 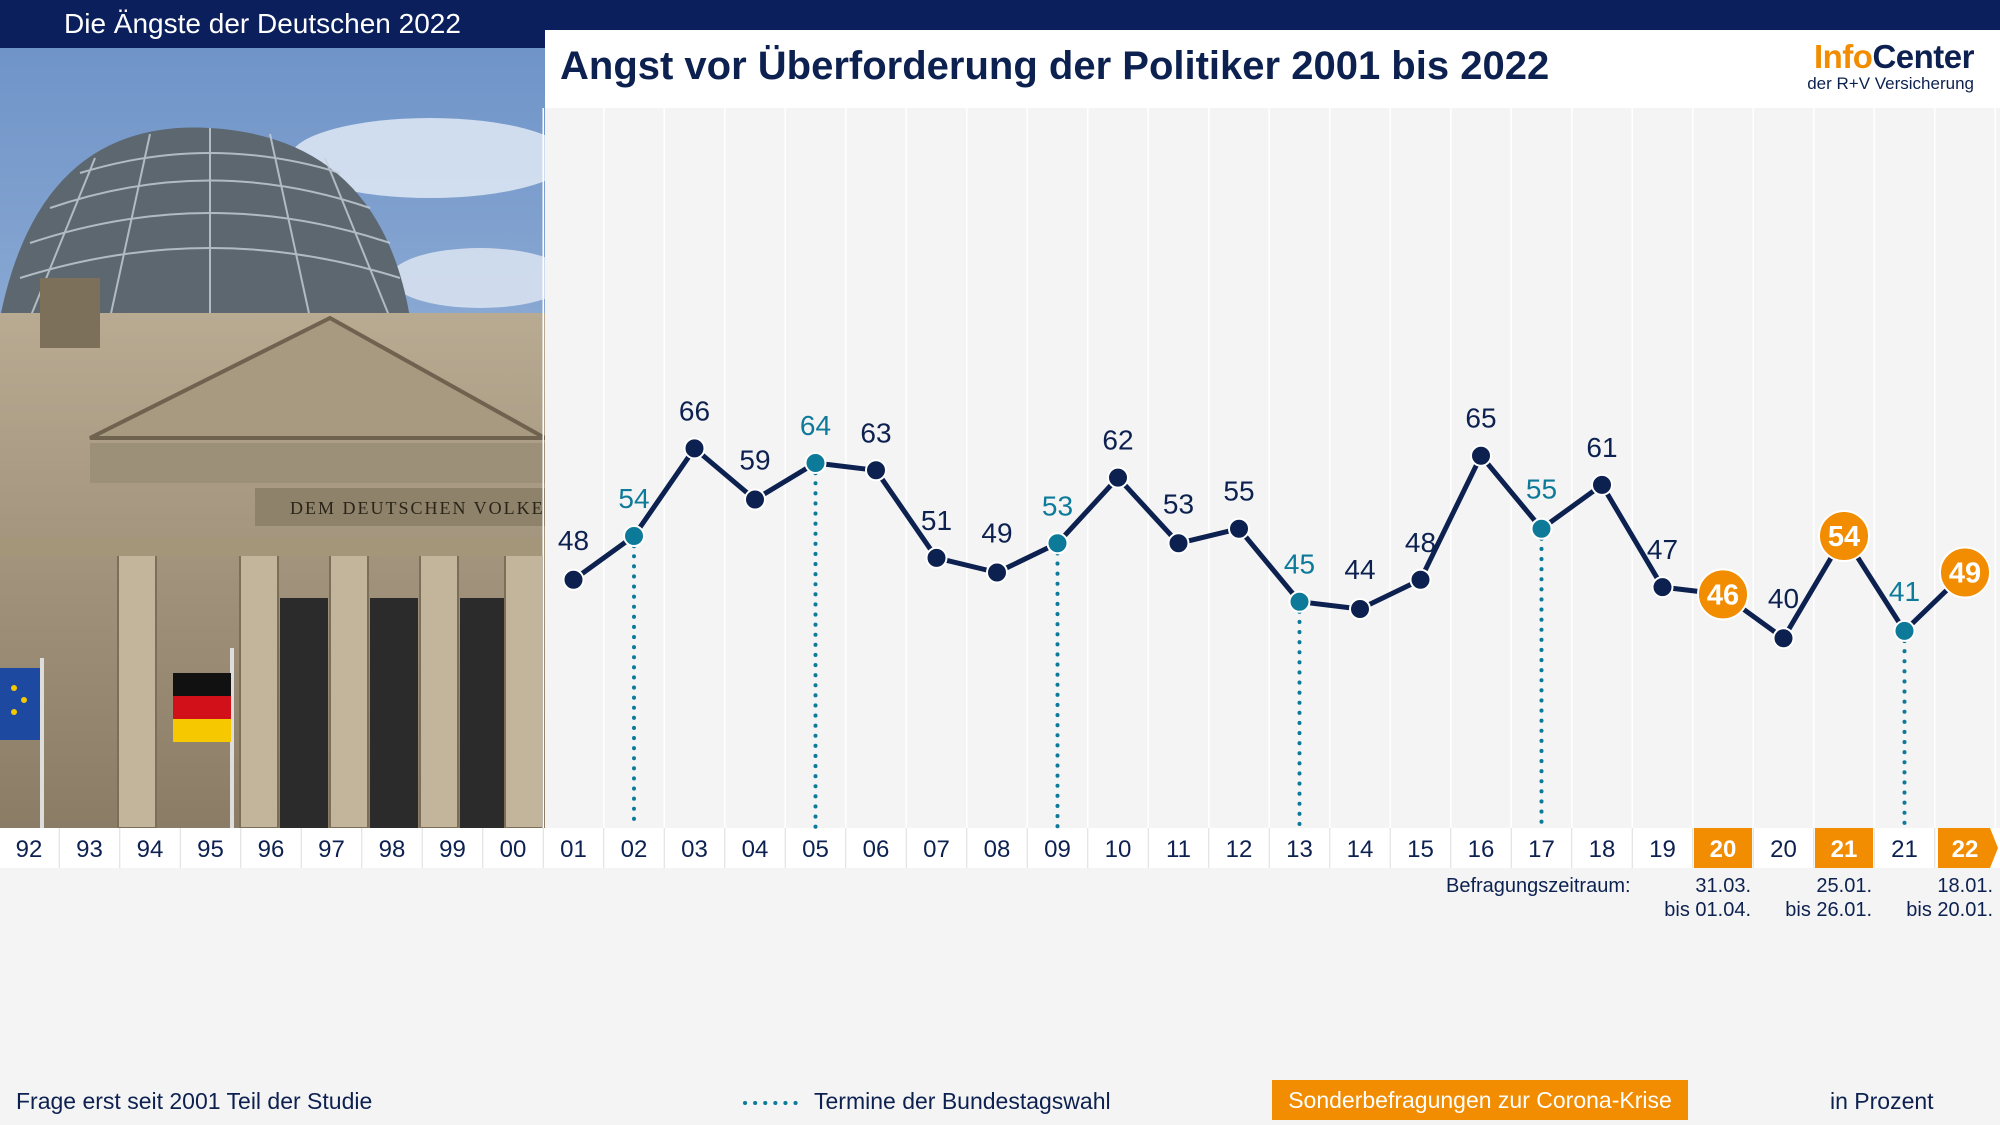 I want to click on brand-info: Info, so click(x=1843, y=56).